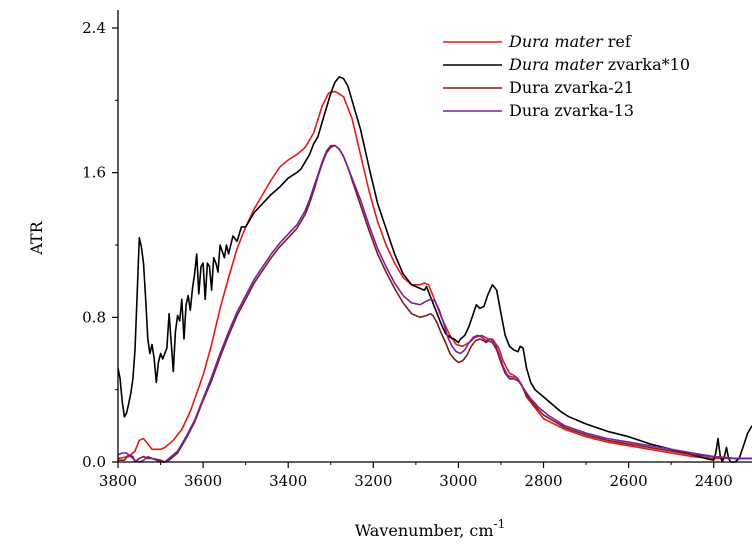 The image size is (752, 548). Describe the element at coordinates (424, 530) in the screenshot. I see `x-axis-title-text: Wavenumber, cm` at that location.